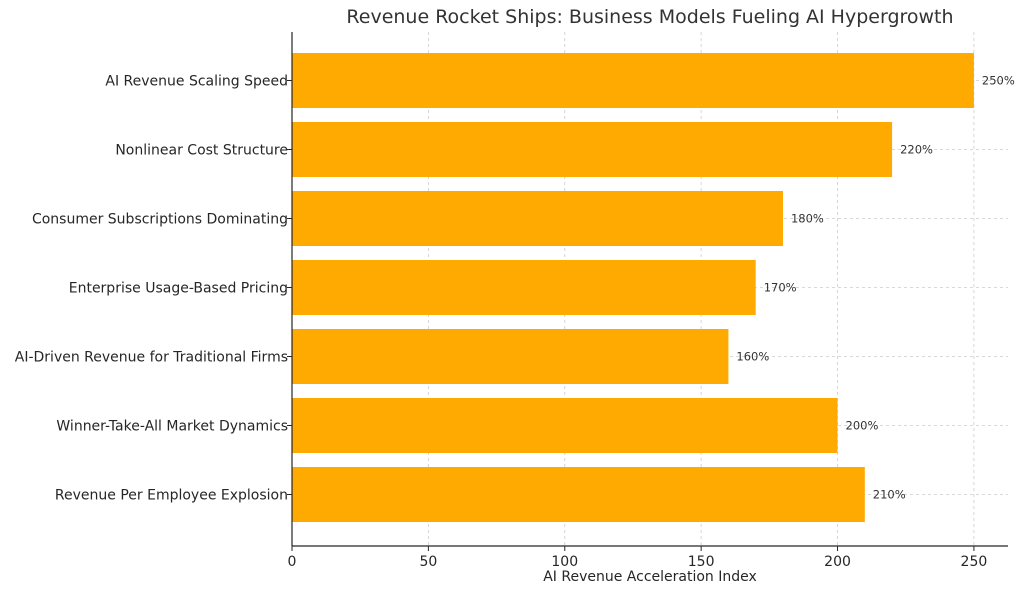 The height and width of the screenshot is (592, 1024). What do you see at coordinates (780, 288) in the screenshot?
I see `bar-value-label: 170%` at bounding box center [780, 288].